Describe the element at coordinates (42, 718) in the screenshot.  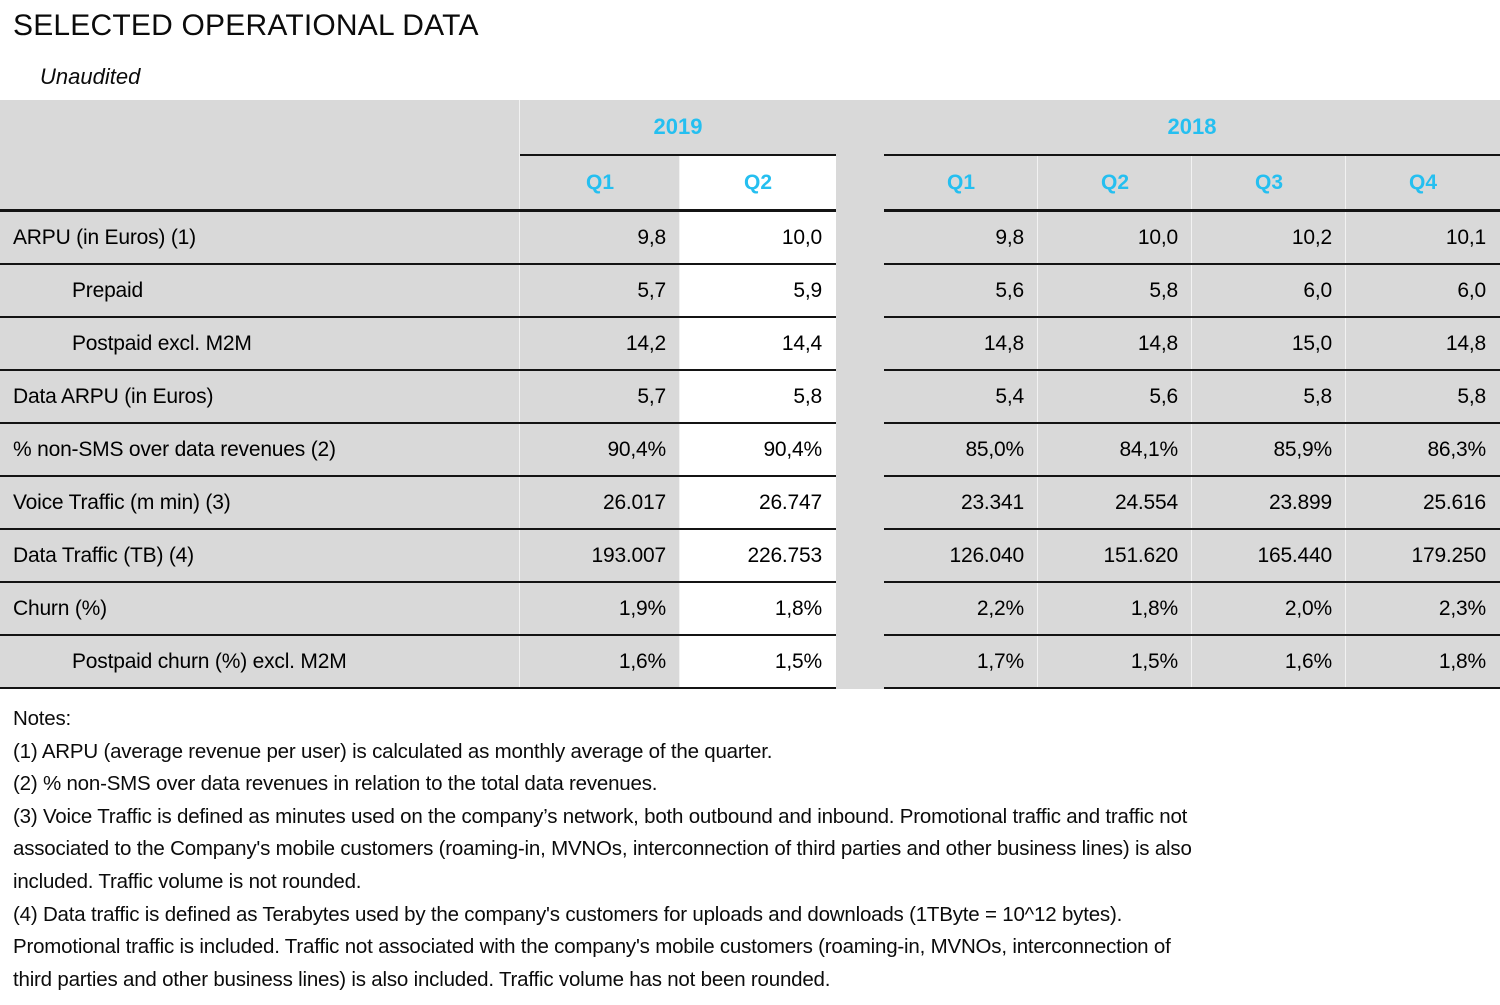
I see `notes-heading: Notes:` at that location.